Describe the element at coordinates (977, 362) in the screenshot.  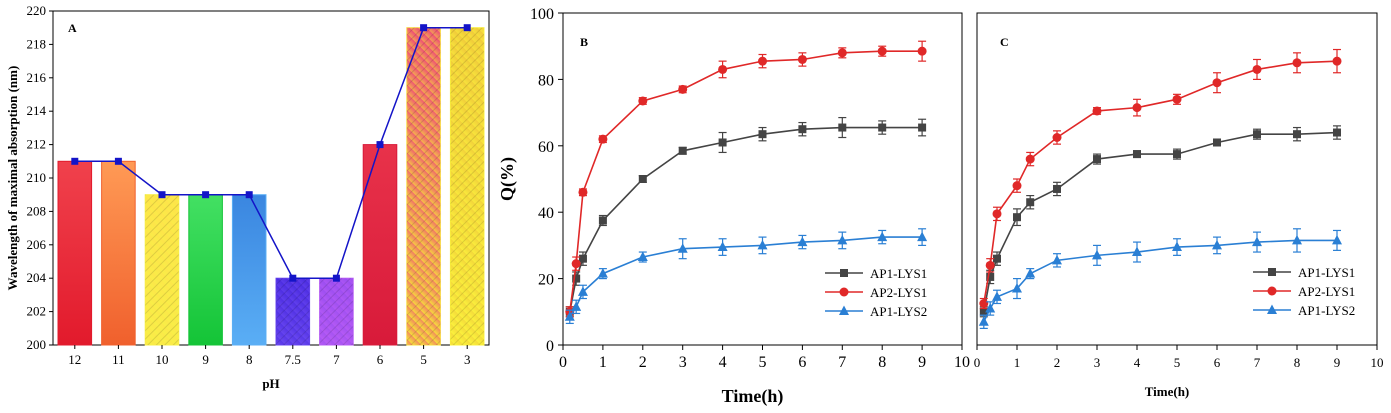
I see `x-tick-label-c: 0` at that location.